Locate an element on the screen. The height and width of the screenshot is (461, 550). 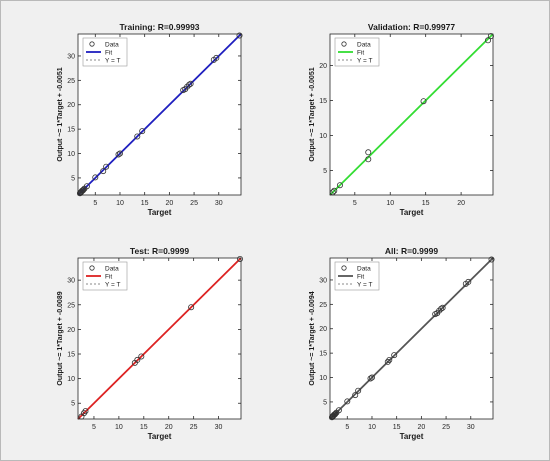
y-axis-label: Output ~= 1*Target + -0.0089 is located at coordinates (60, 338).